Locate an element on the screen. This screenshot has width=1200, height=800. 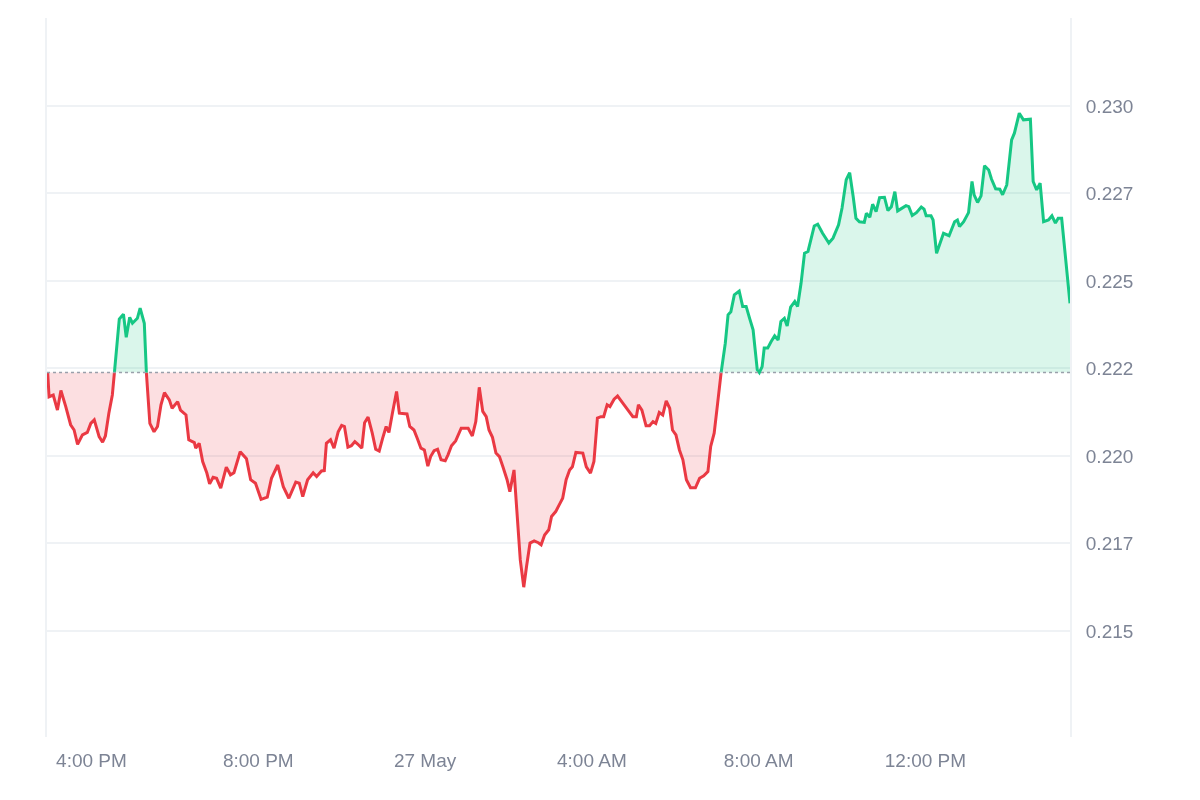
y-tick-label: 0.230 is located at coordinates (1109, 106).